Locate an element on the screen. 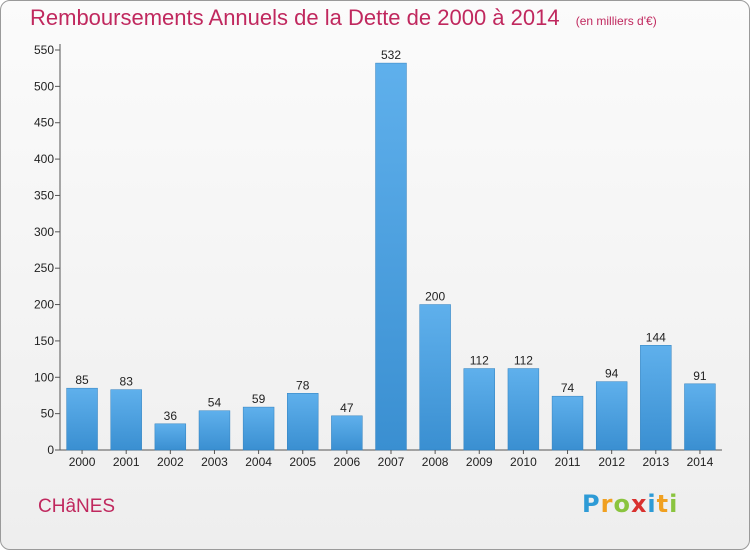 This screenshot has width=750, height=550. commune-name: CHâNES is located at coordinates (77, 506).